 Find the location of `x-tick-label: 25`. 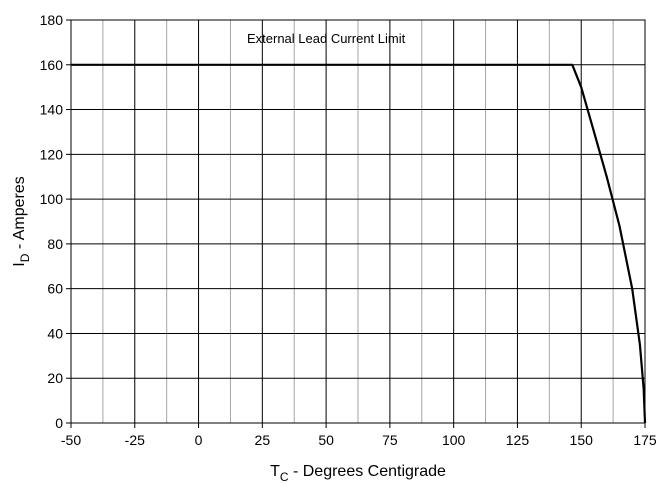

x-tick-label: 25 is located at coordinates (263, 440).